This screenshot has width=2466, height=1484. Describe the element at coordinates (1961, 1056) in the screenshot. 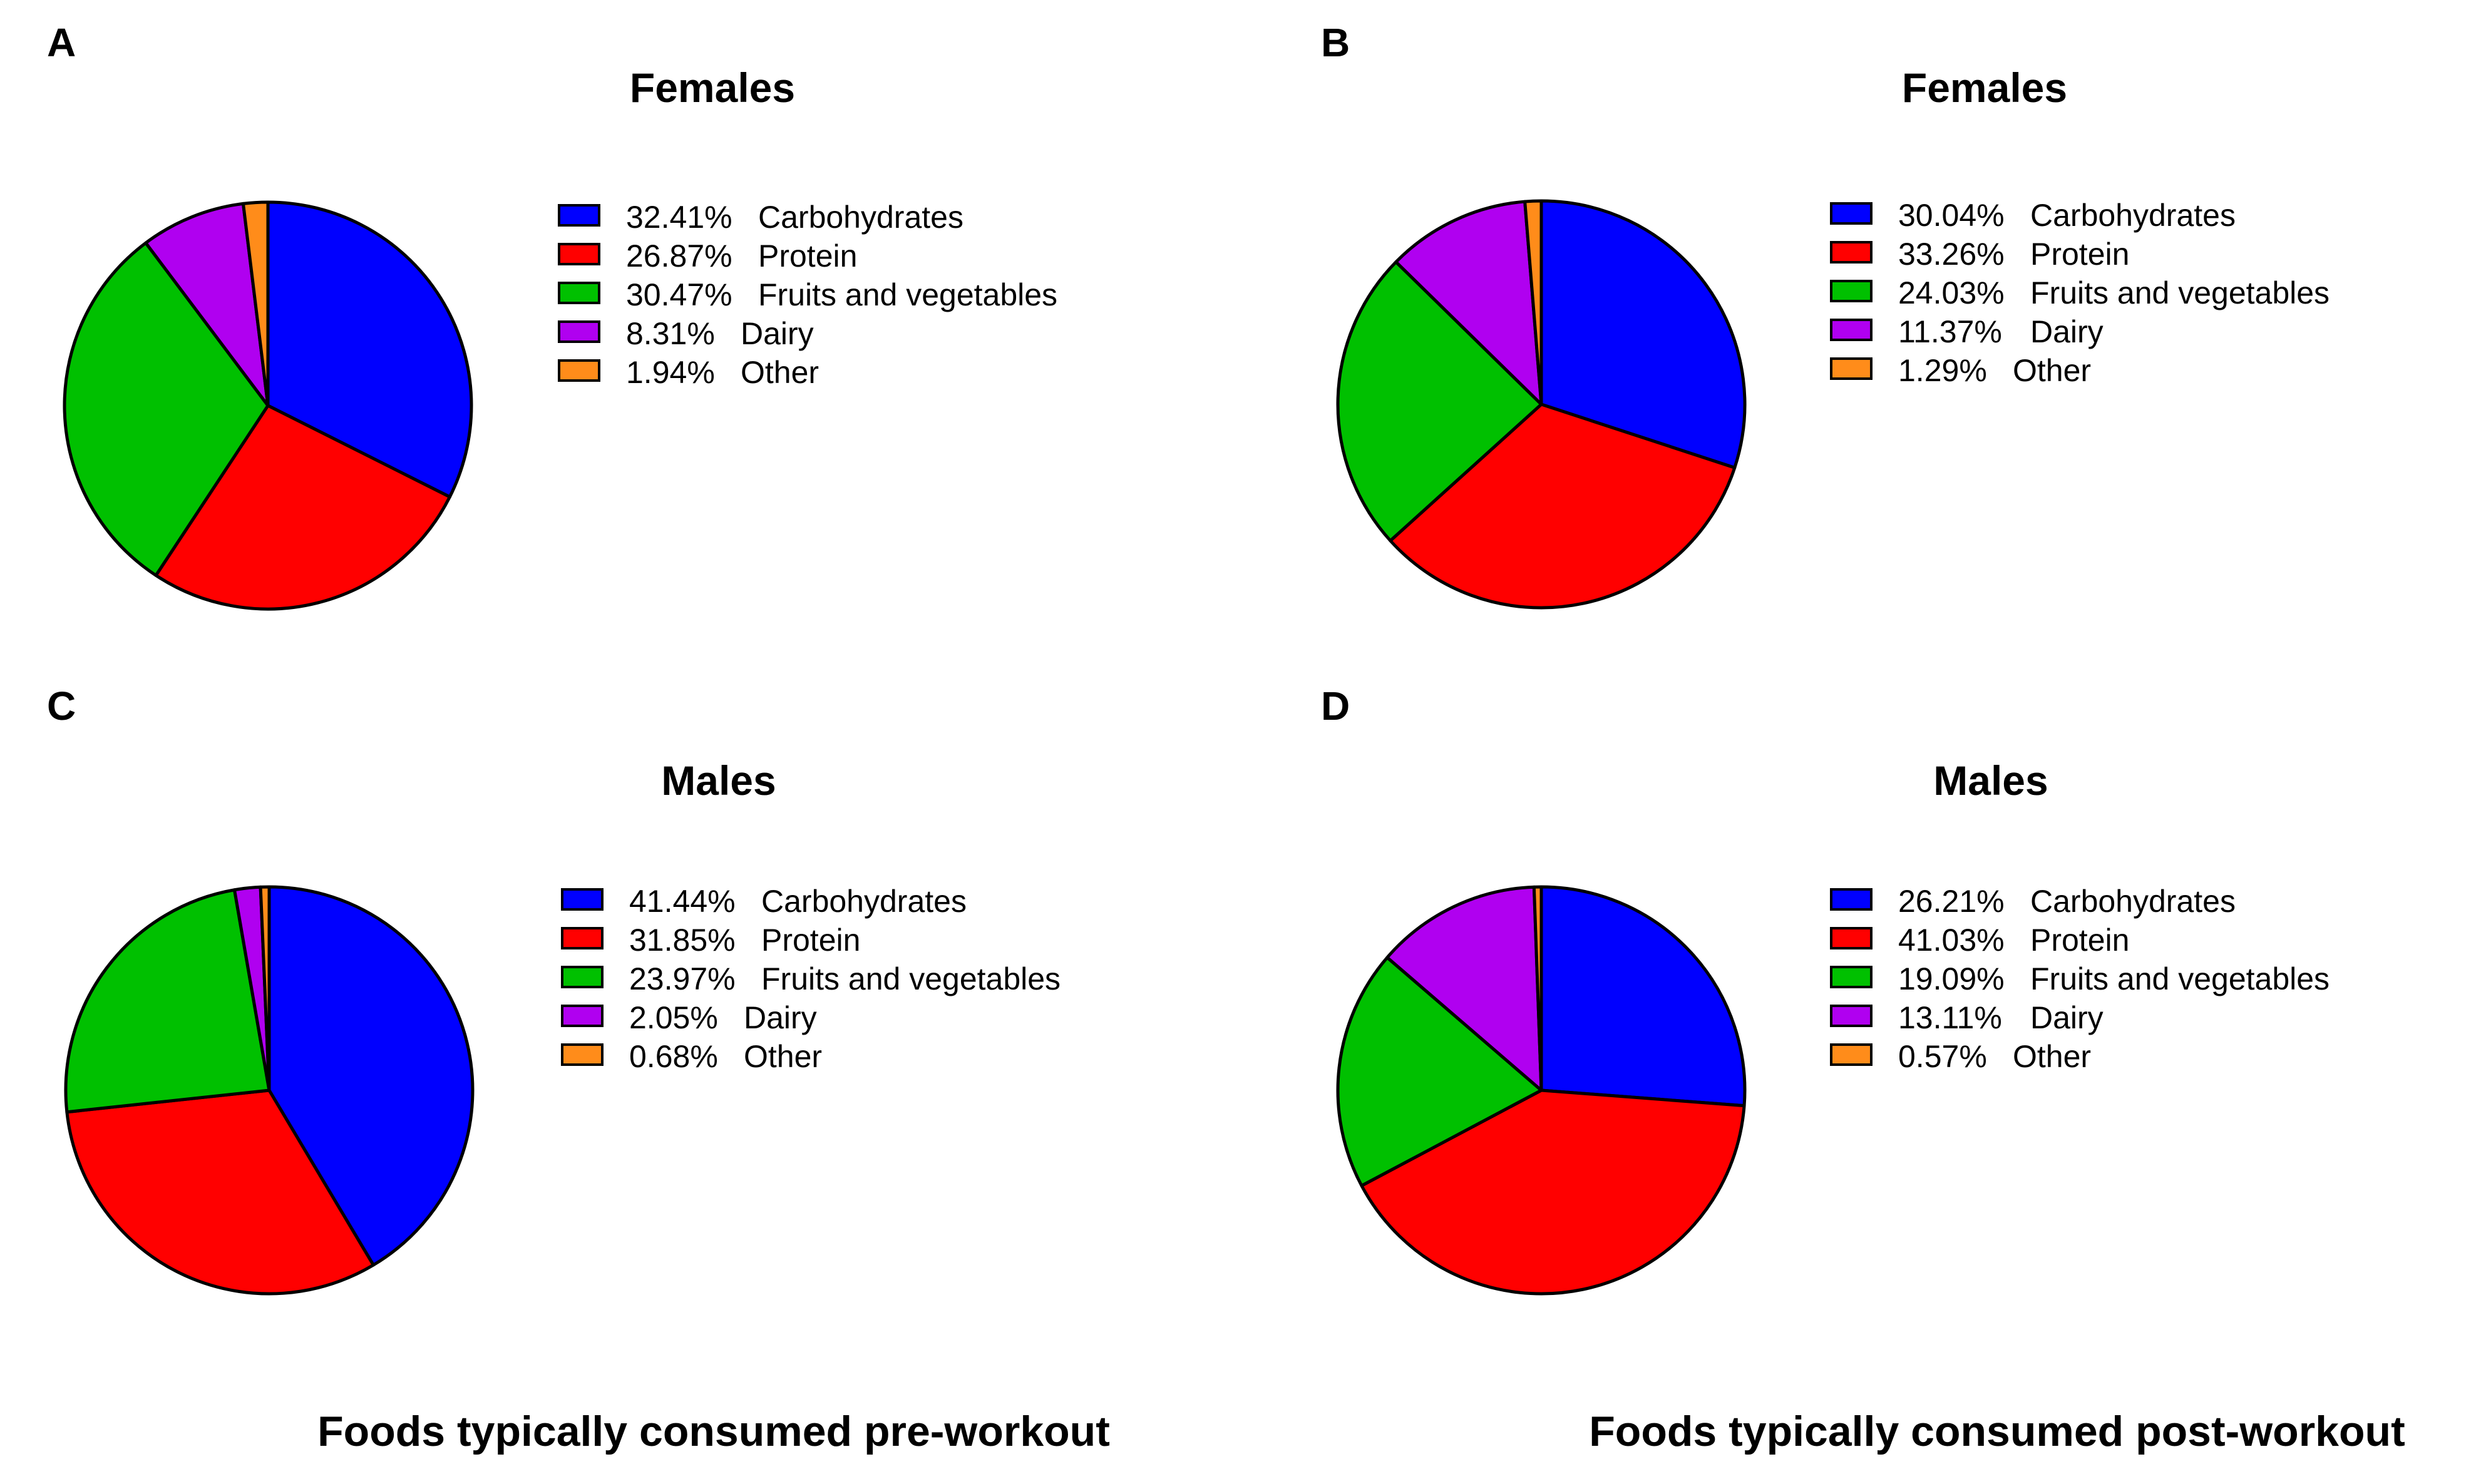

I see `legend-item-other: 0.57% Other` at that location.